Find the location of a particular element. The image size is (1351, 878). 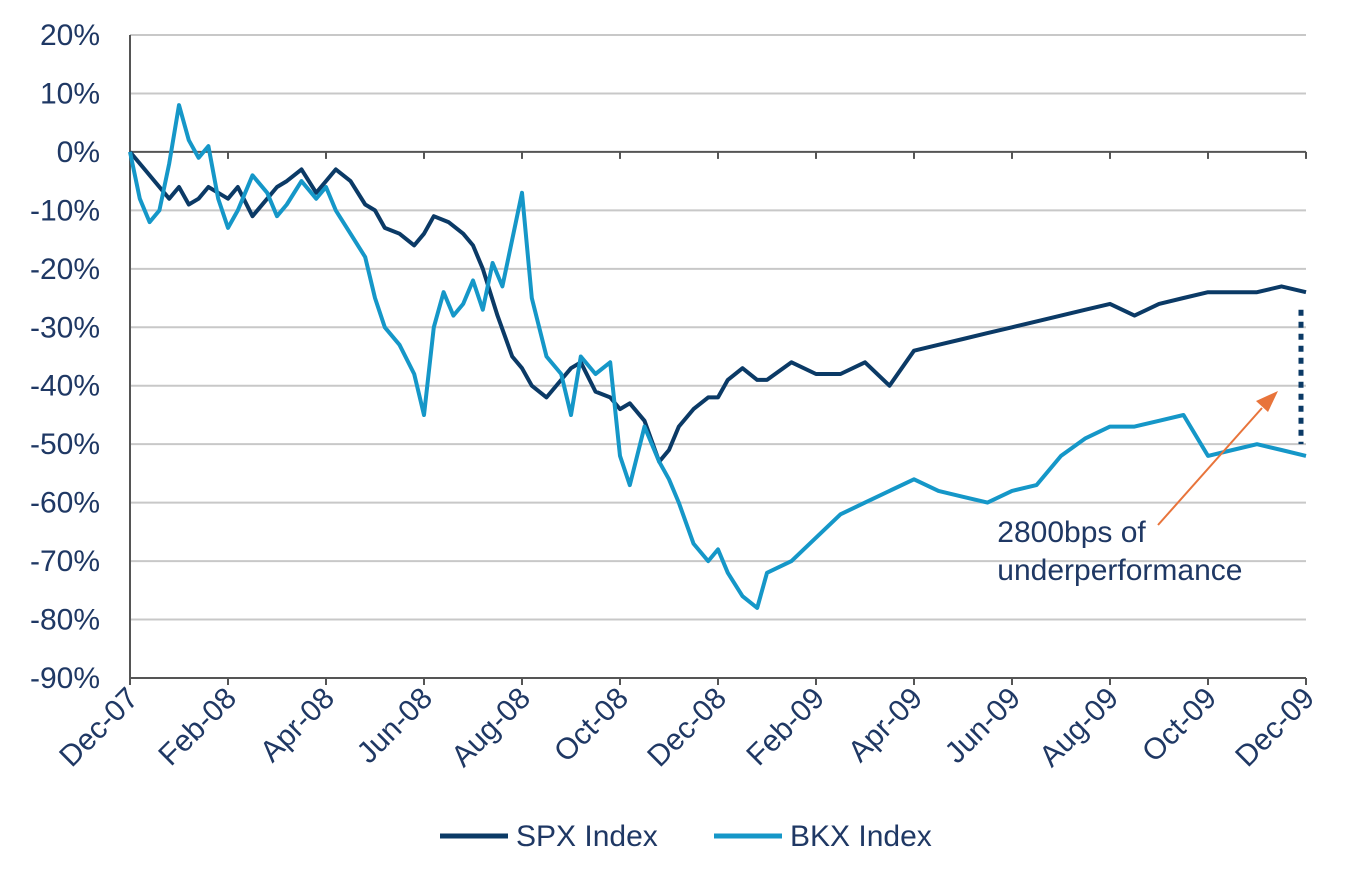

x-tick-label: Dec-08 is located at coordinates (687, 728).